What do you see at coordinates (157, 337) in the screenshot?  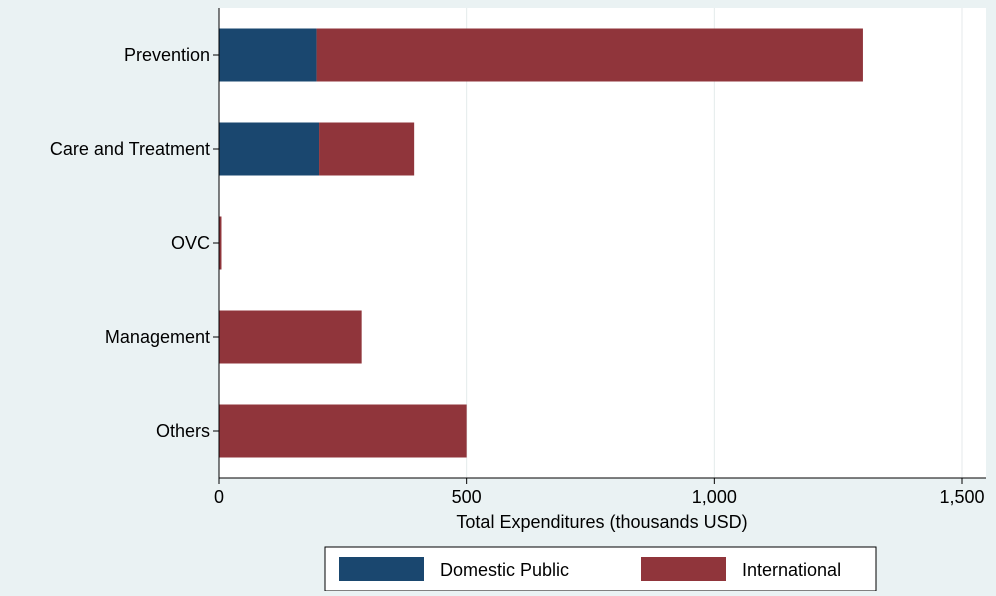 I see `y-tick-label: Management` at bounding box center [157, 337].